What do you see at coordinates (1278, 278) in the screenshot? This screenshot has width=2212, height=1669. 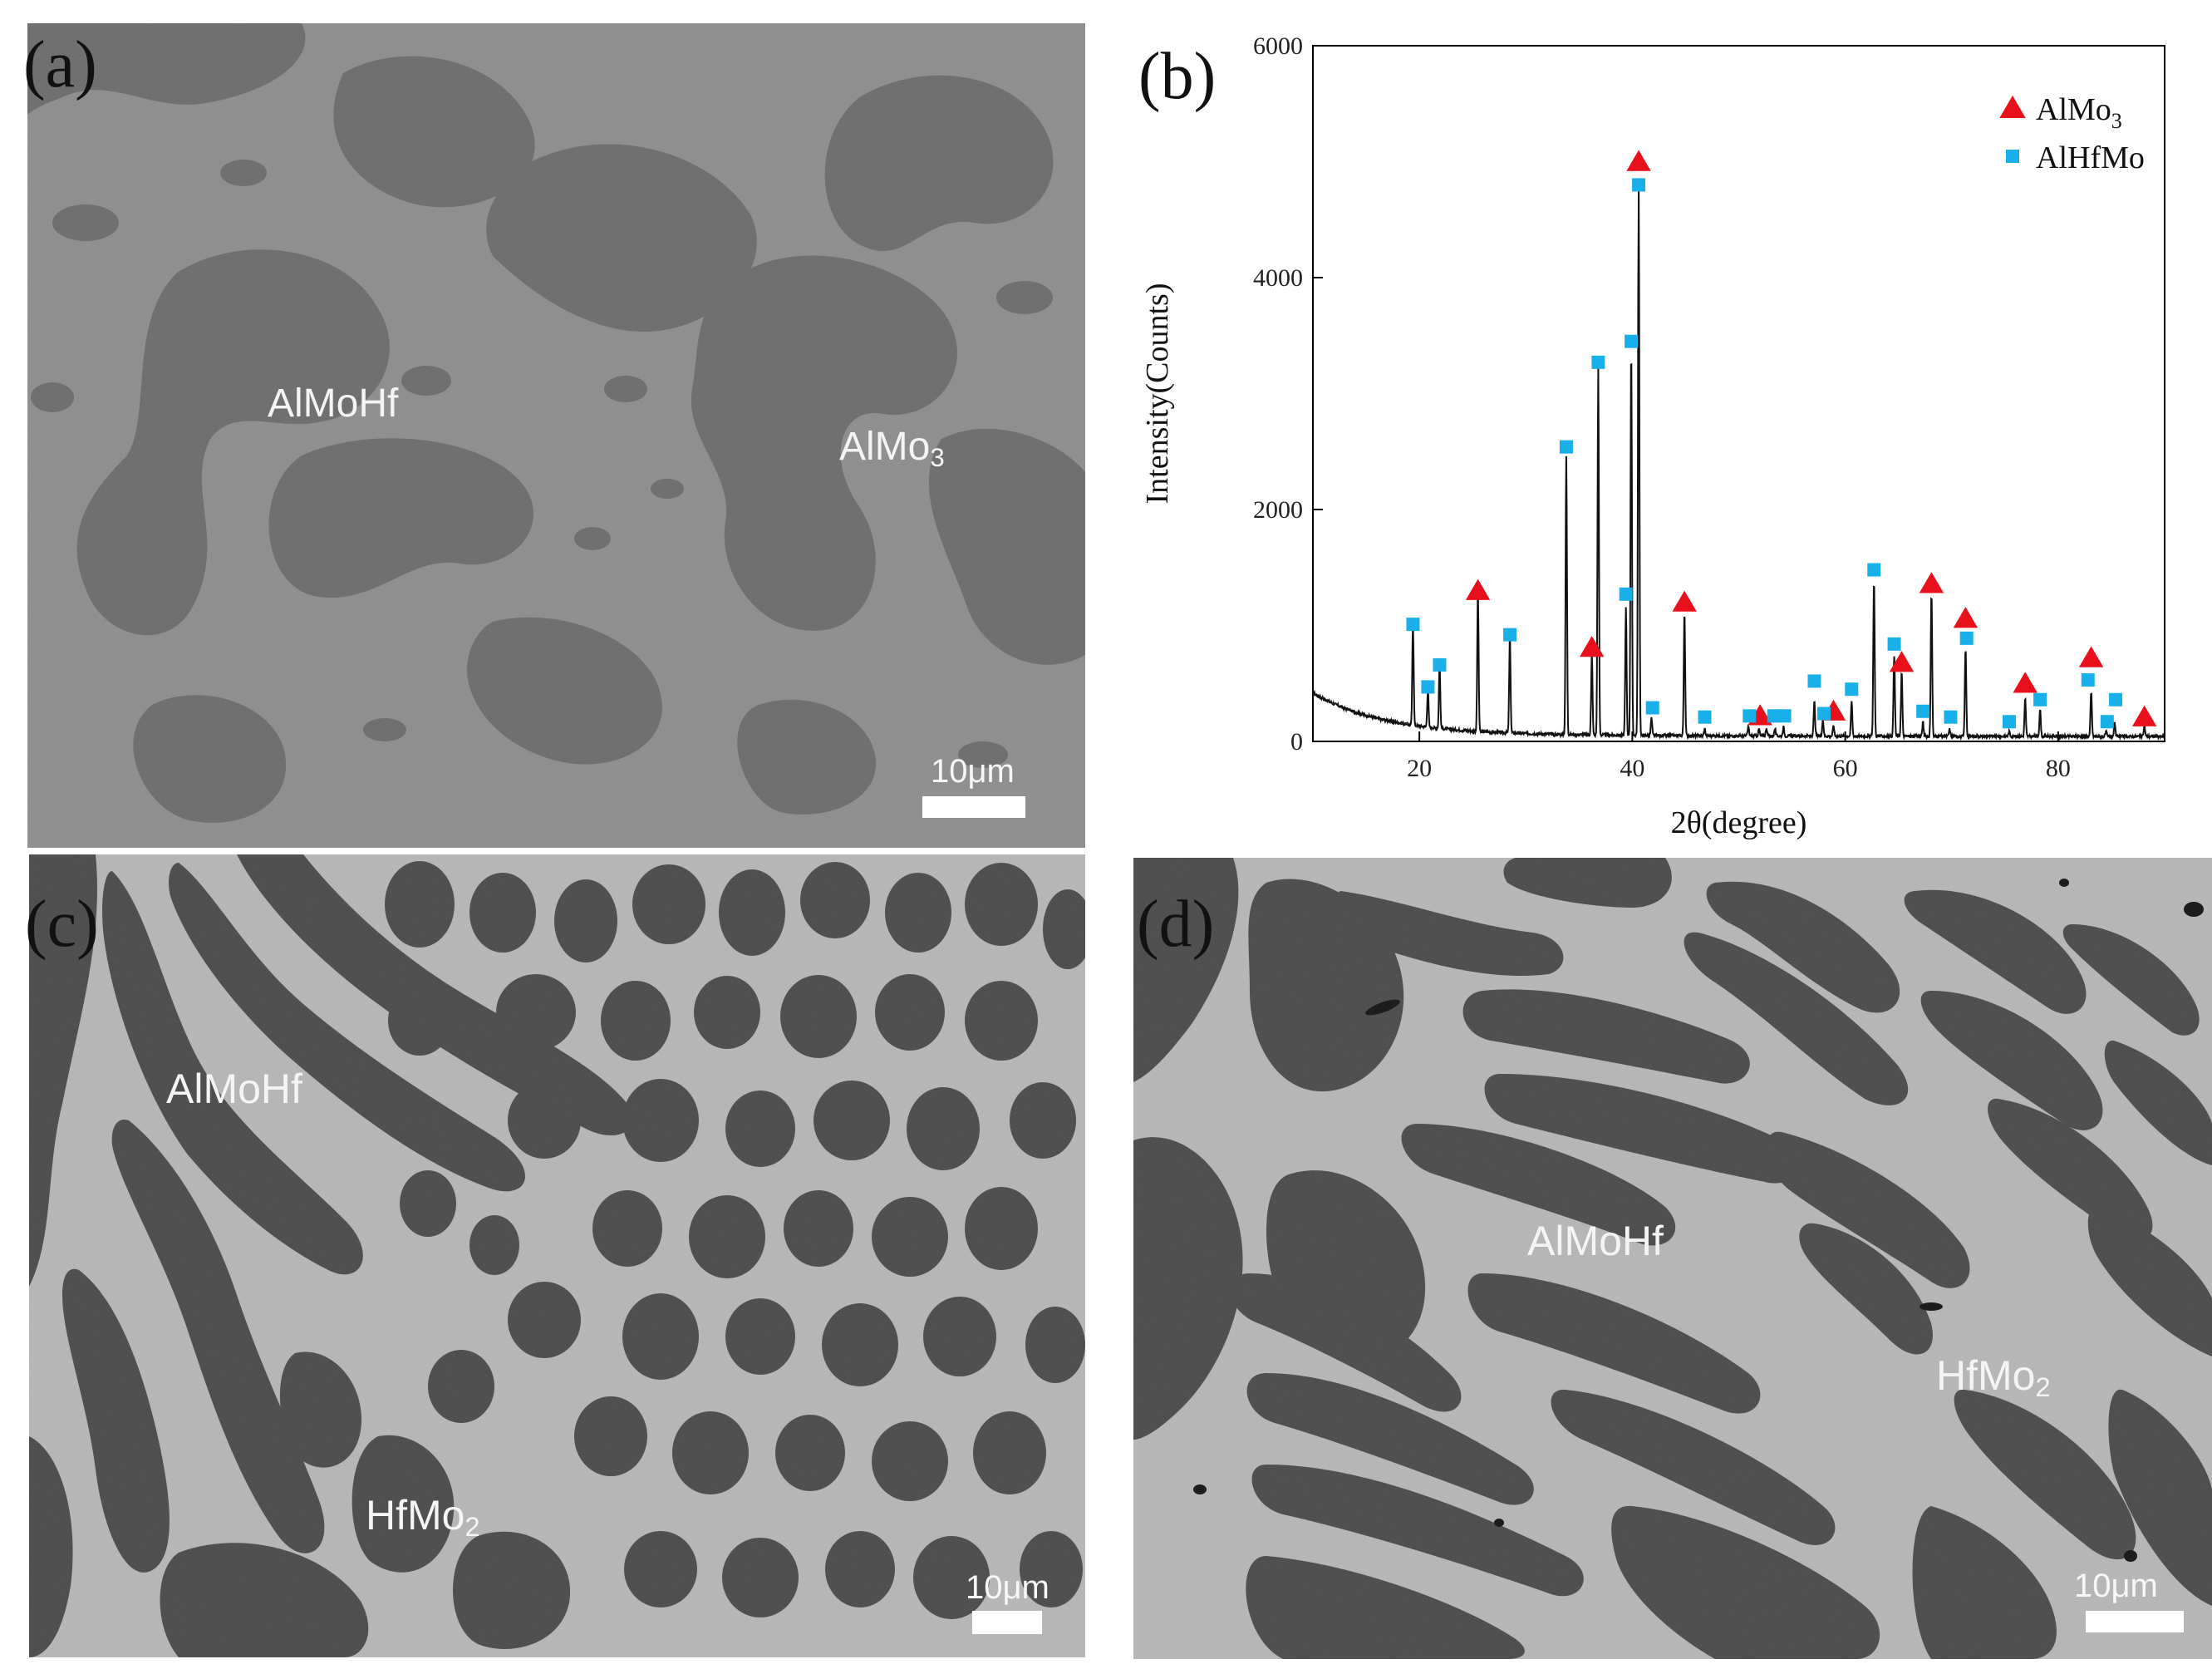 I see `y-tick-label: 4000` at bounding box center [1278, 278].